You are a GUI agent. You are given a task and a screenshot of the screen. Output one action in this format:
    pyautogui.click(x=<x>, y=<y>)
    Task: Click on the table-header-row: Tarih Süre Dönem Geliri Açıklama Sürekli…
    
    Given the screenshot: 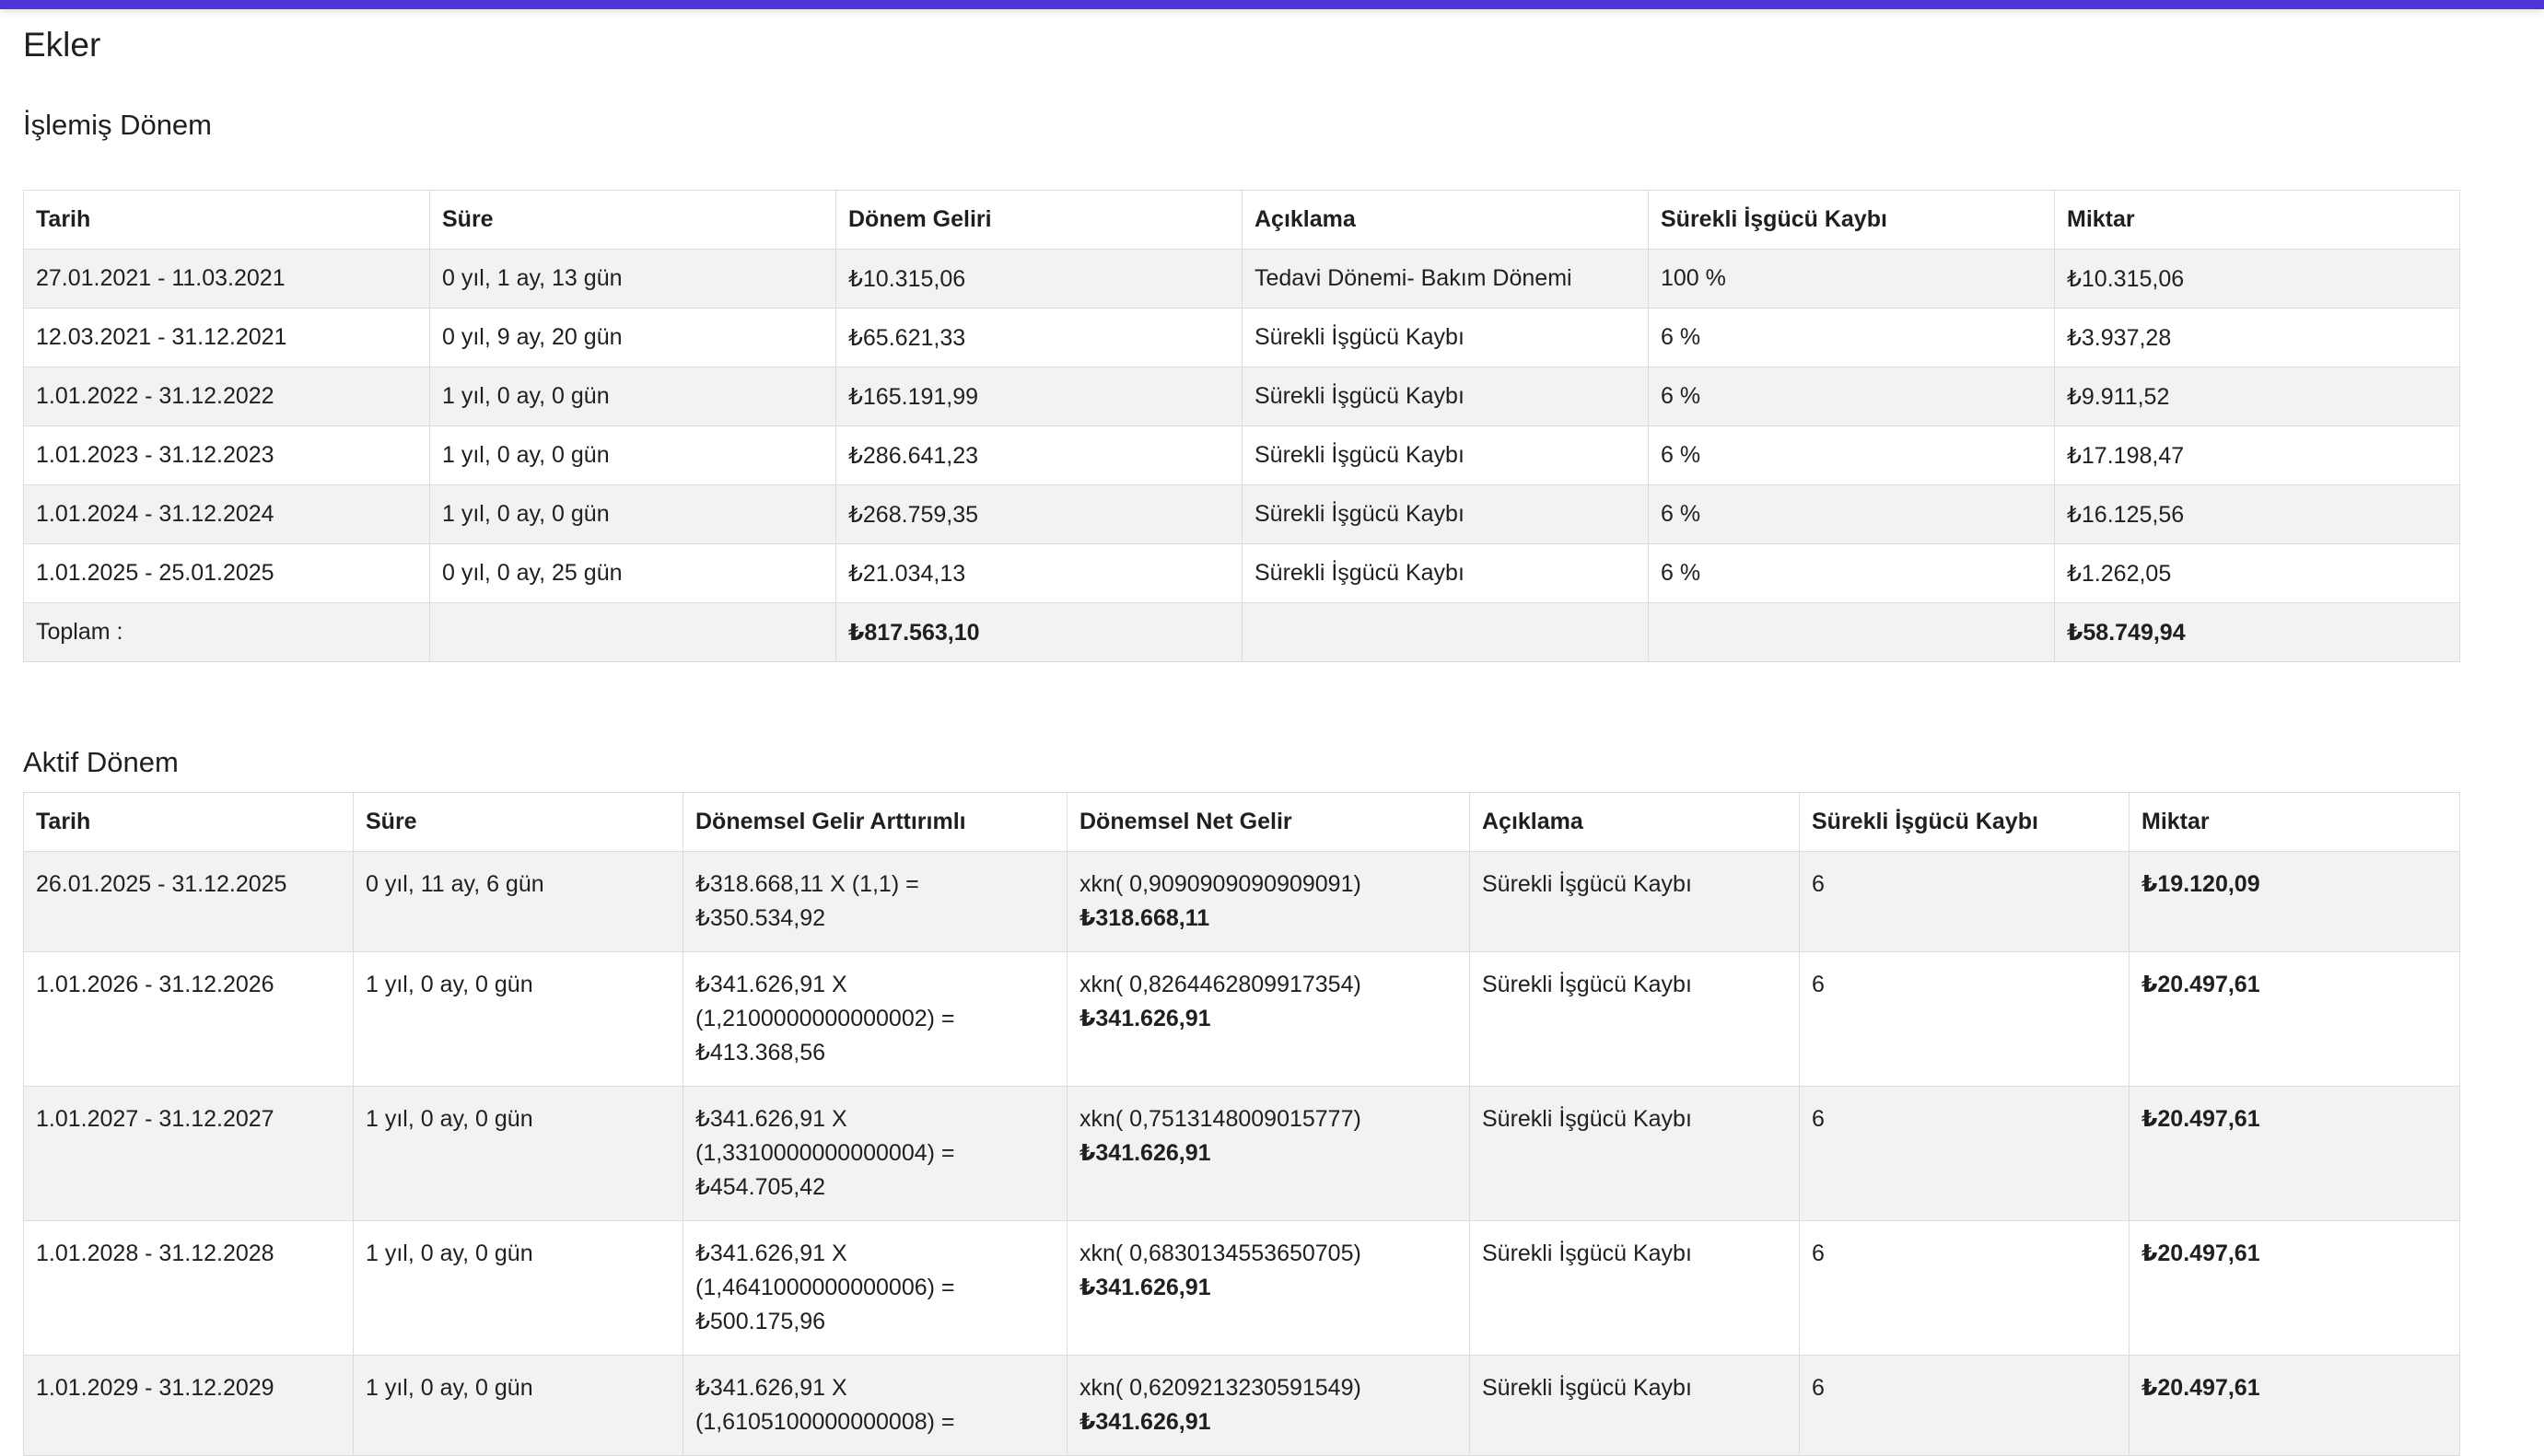 What is the action you would take?
    pyautogui.click(x=1241, y=220)
    